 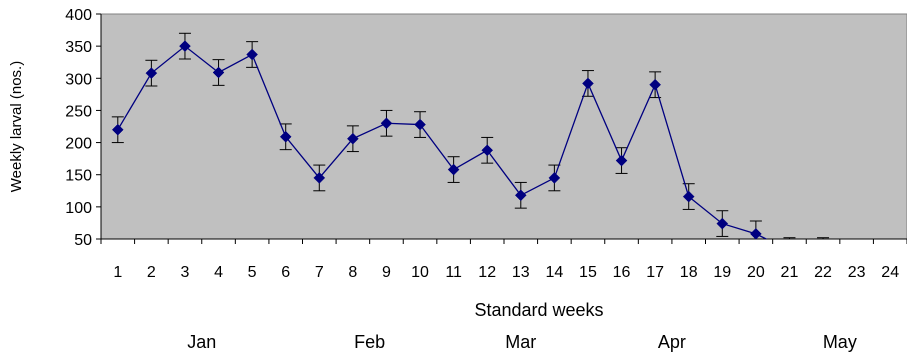 I want to click on month-label: Jan, so click(x=201, y=342).